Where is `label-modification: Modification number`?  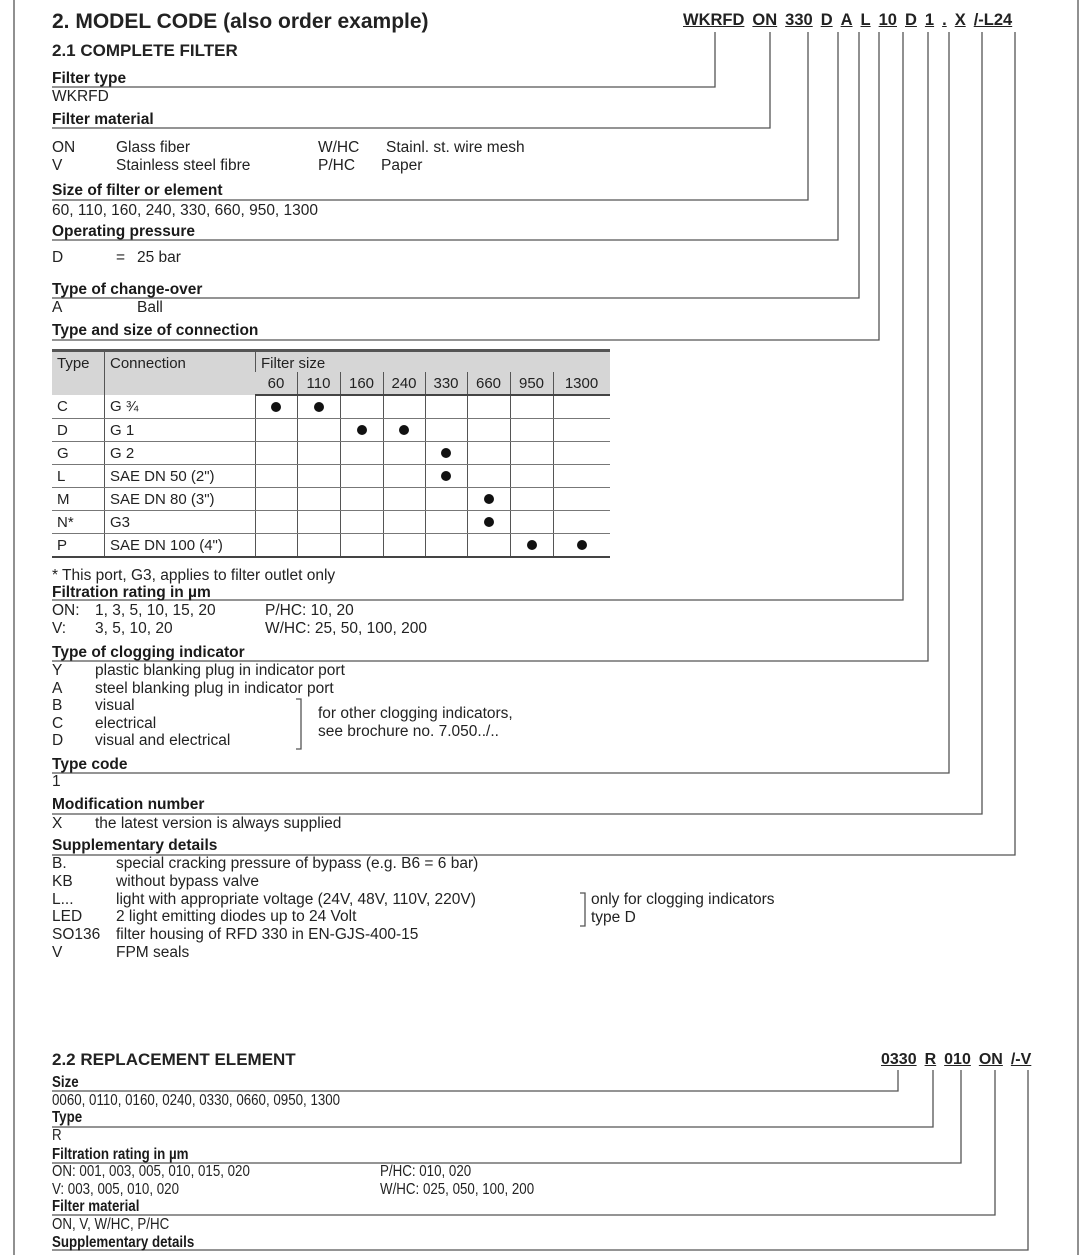 label-modification: Modification number is located at coordinates (128, 804).